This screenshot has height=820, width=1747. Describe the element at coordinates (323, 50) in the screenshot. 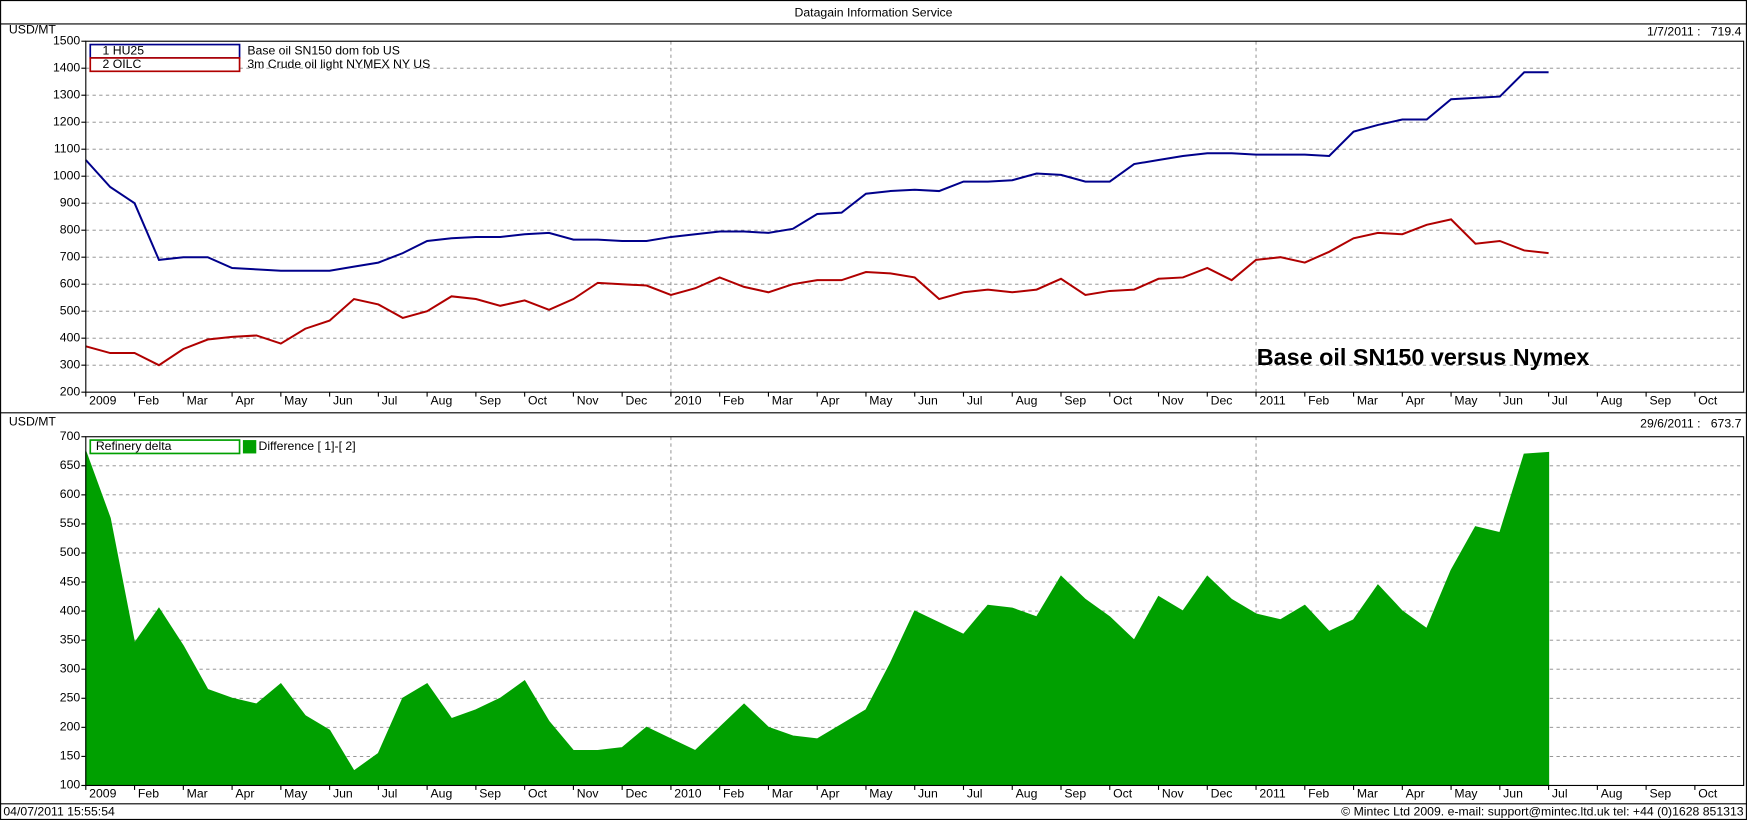

I see `legend-description: Base oil SN150 dom fob US` at that location.